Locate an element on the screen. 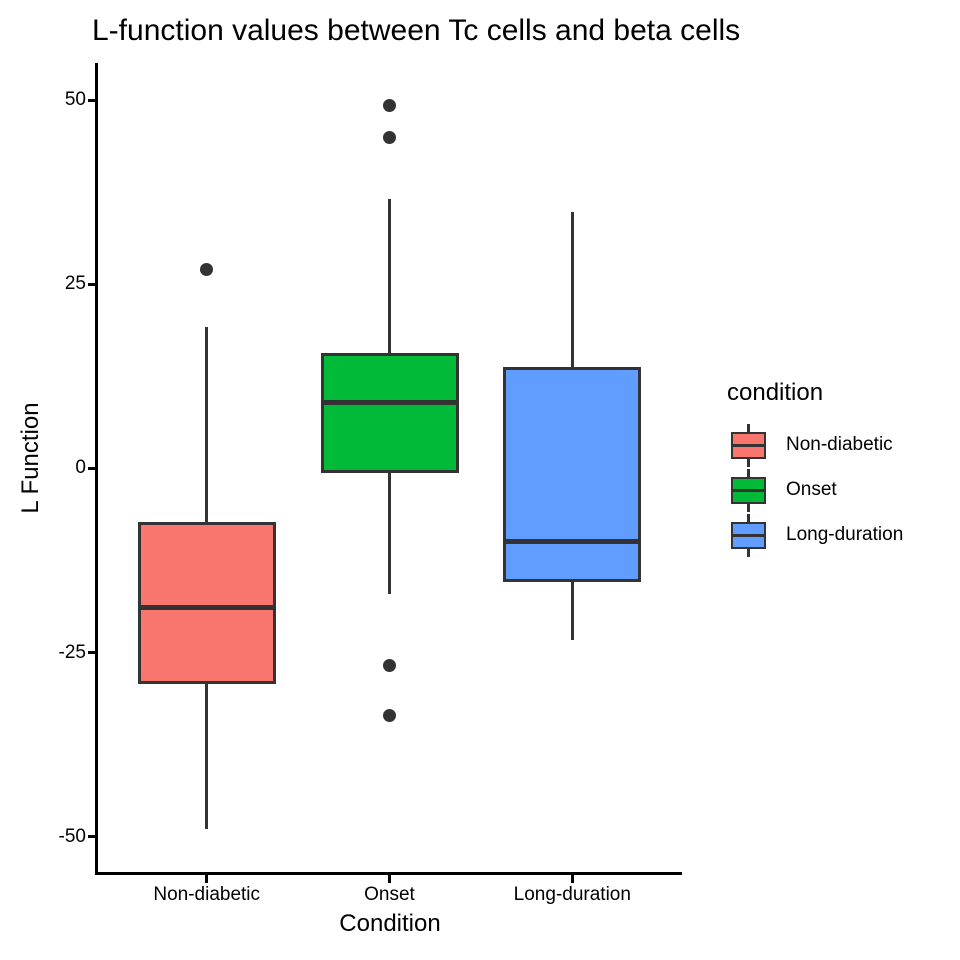 This screenshot has height=960, width=960. legend-entry: Onset is located at coordinates (784, 490).